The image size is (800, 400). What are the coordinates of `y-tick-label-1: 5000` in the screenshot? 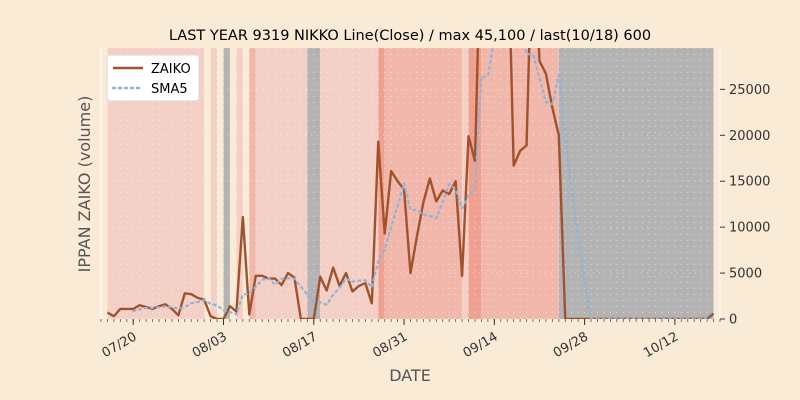 It's located at (745, 274).